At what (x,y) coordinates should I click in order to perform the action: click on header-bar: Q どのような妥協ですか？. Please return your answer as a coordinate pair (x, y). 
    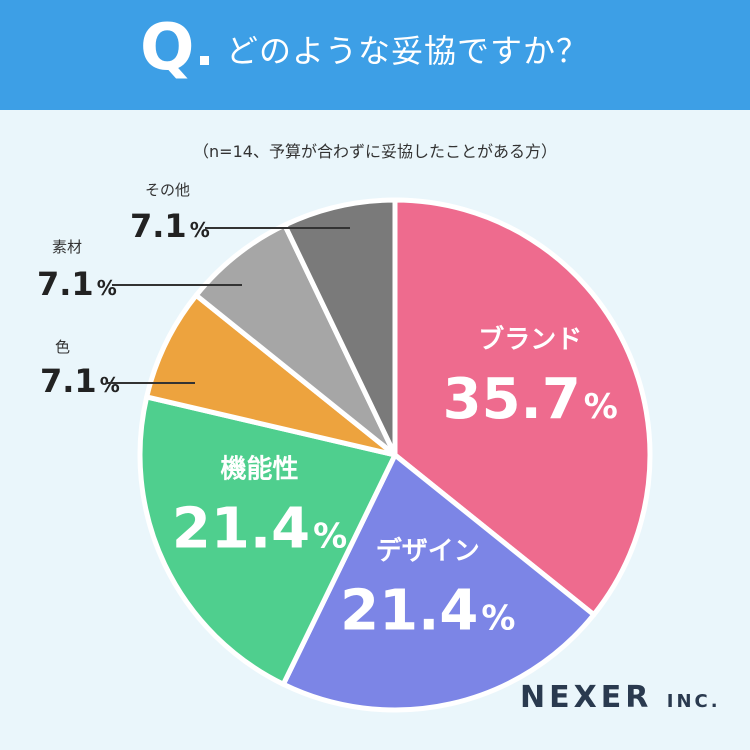
    Looking at the image, I should click on (375, 55).